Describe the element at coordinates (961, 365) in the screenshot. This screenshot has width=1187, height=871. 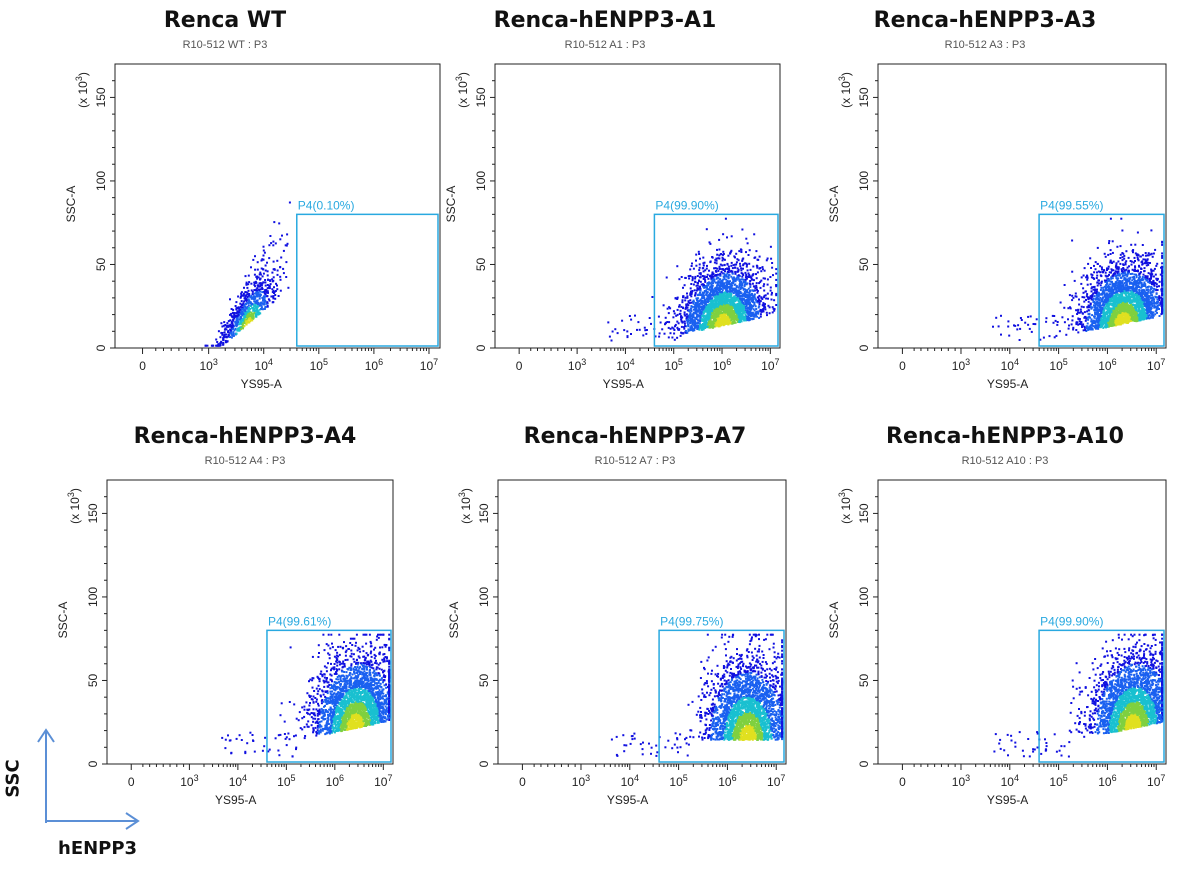
I see `x-tick-label: 10³` at that location.